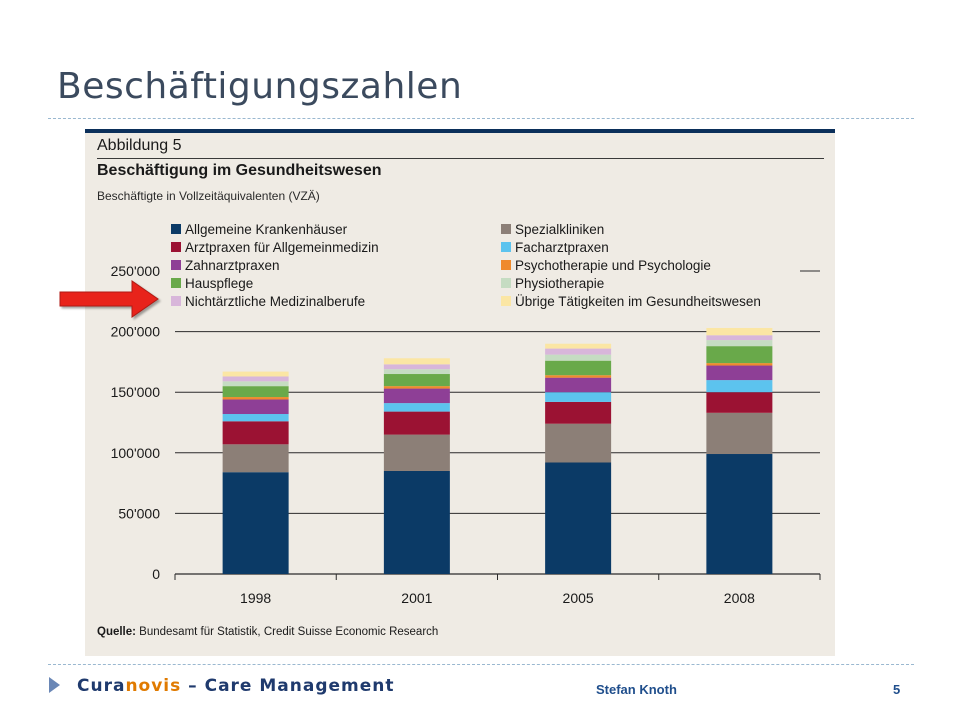  What do you see at coordinates (219, 283) in the screenshot?
I see `legend-label: Hauspflege` at bounding box center [219, 283].